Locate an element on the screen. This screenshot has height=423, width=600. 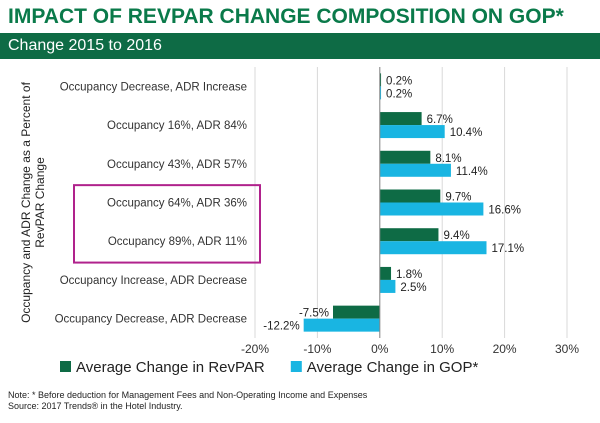
gop-value-label: 0.2% is located at coordinates (399, 94).